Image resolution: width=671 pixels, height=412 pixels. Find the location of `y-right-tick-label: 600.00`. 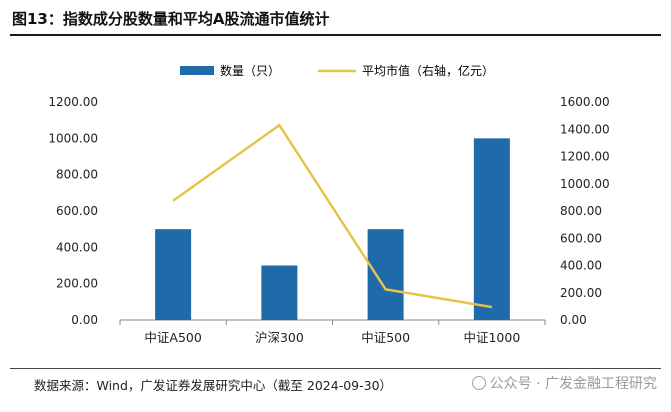

y-right-tick-label: 600.00 is located at coordinates (581, 238).